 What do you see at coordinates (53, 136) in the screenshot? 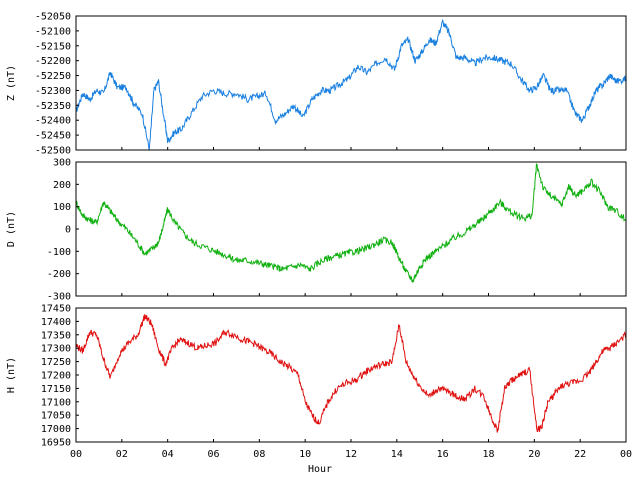
I see `z-ytick-label: -52450` at bounding box center [53, 136].